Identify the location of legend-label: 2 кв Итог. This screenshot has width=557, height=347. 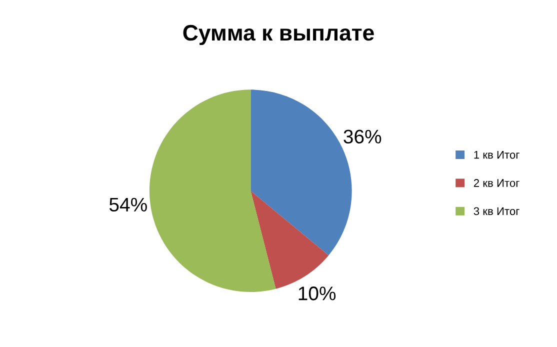
(497, 183).